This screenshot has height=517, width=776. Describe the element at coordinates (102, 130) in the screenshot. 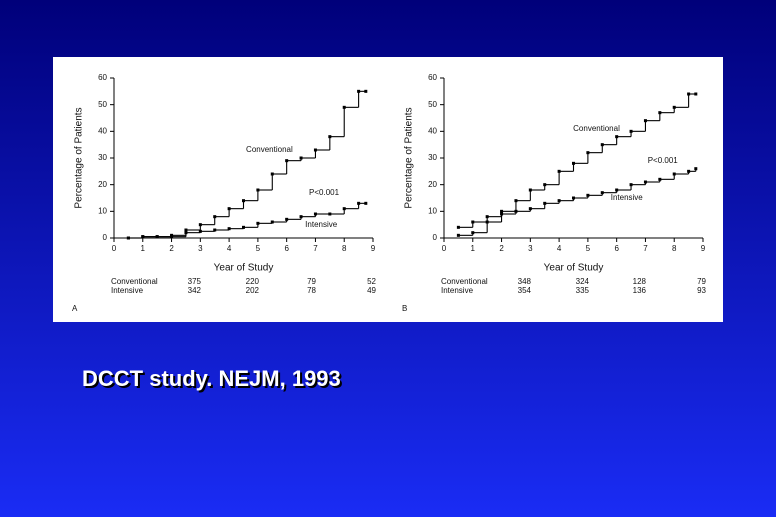

I see `y-tick-label: 40` at that location.